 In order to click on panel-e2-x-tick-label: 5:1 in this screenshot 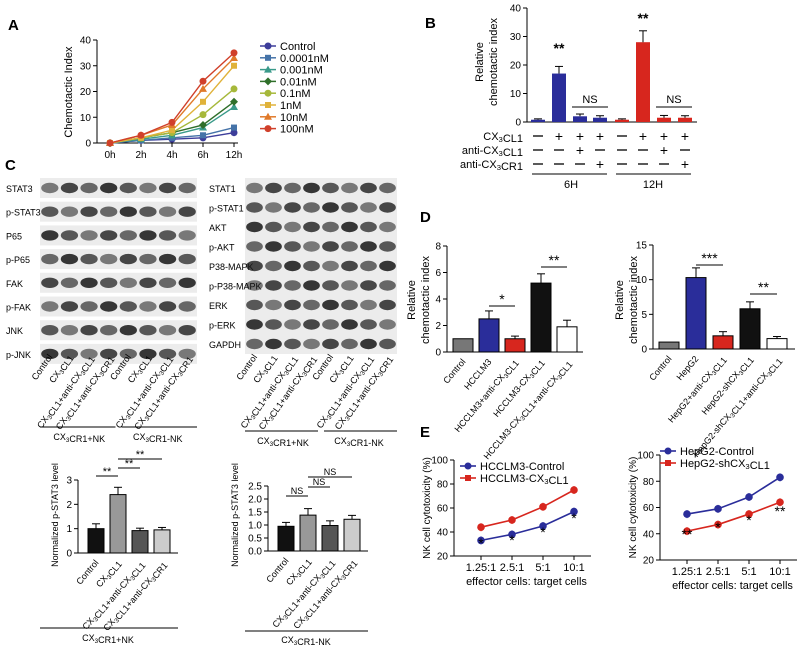, I will do `click(748, 572)`.